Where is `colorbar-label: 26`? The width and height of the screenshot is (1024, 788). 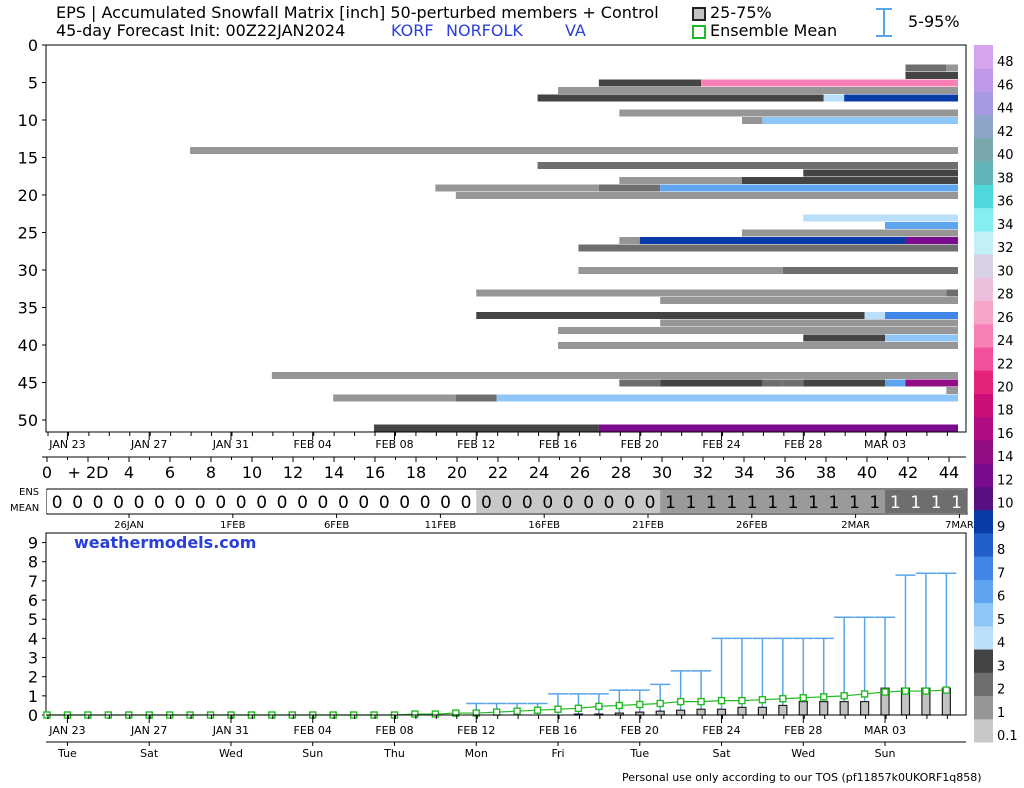 colorbar-label: 26 is located at coordinates (1005, 318).